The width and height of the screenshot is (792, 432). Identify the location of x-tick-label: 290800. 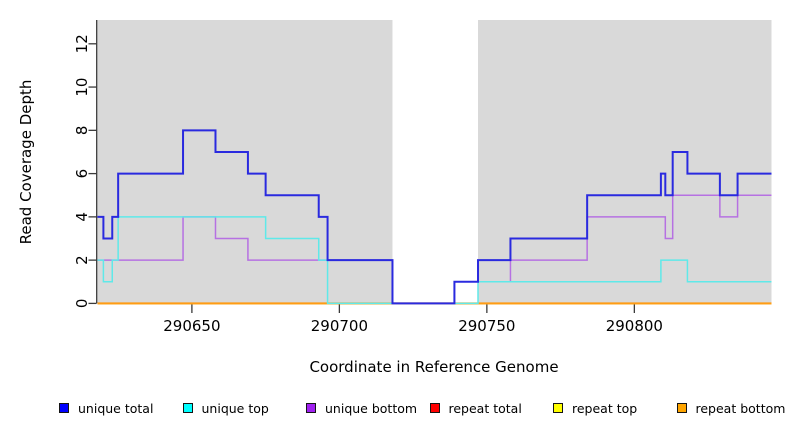
(634, 326).